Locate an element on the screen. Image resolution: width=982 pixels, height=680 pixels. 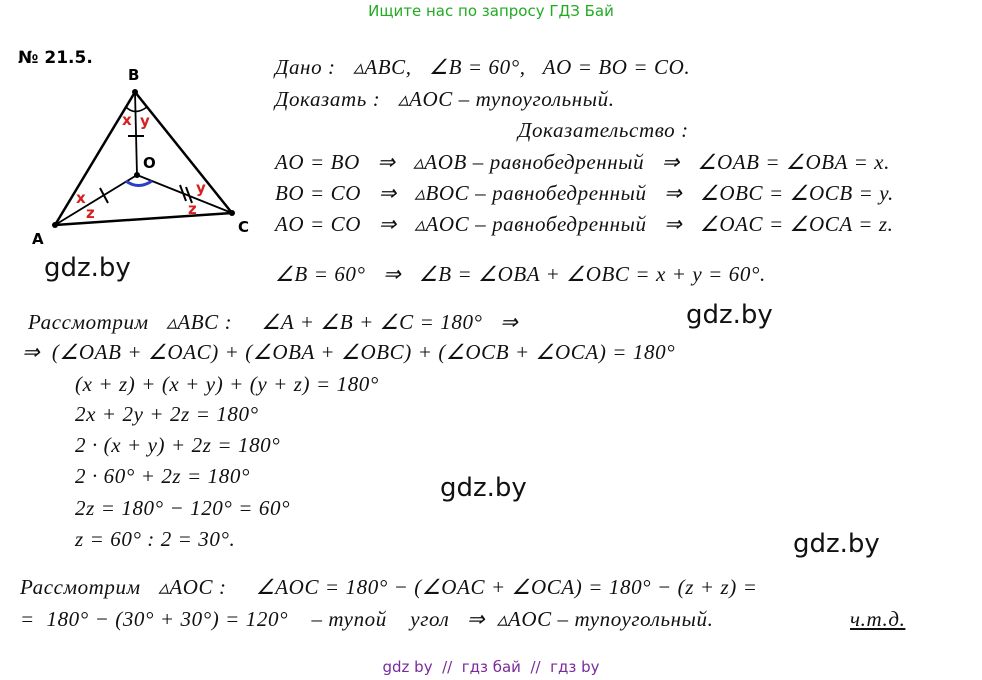
footer: gdz by // гдз бай // гдз by is located at coordinates (491, 667).